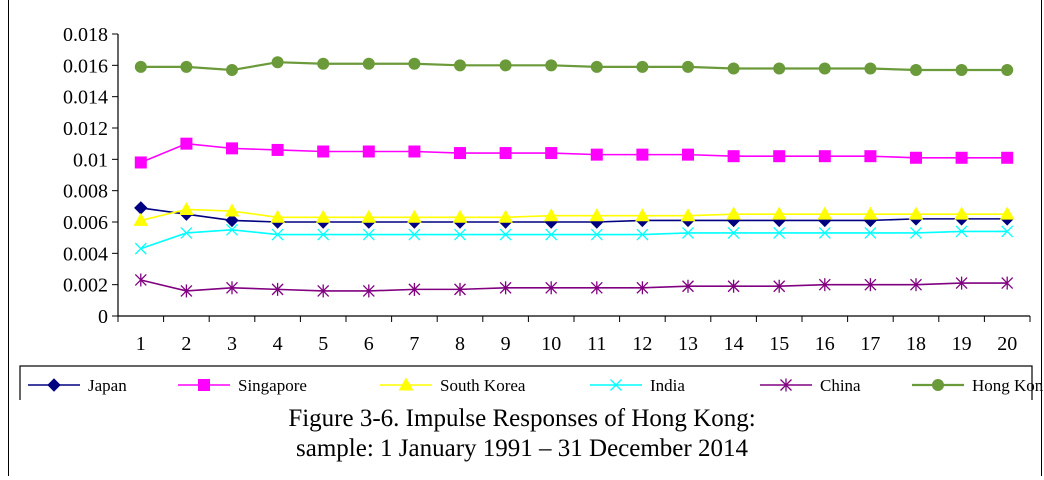 This screenshot has width=1044, height=480. What do you see at coordinates (637, 385) in the screenshot?
I see `legend-item-india: India` at bounding box center [637, 385].